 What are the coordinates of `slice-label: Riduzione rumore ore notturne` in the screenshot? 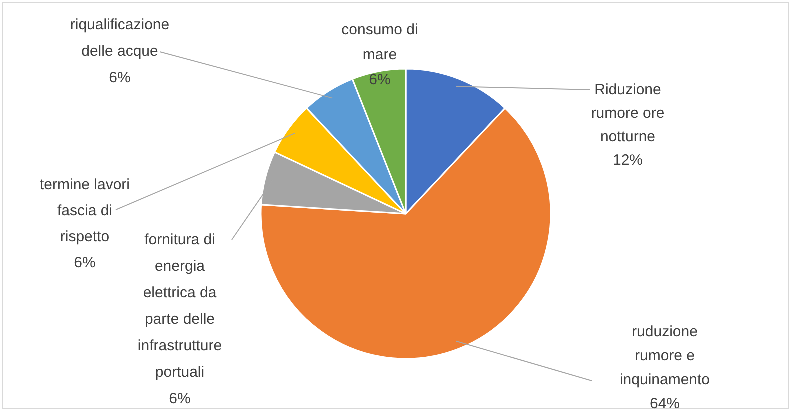 It's located at (628, 114).